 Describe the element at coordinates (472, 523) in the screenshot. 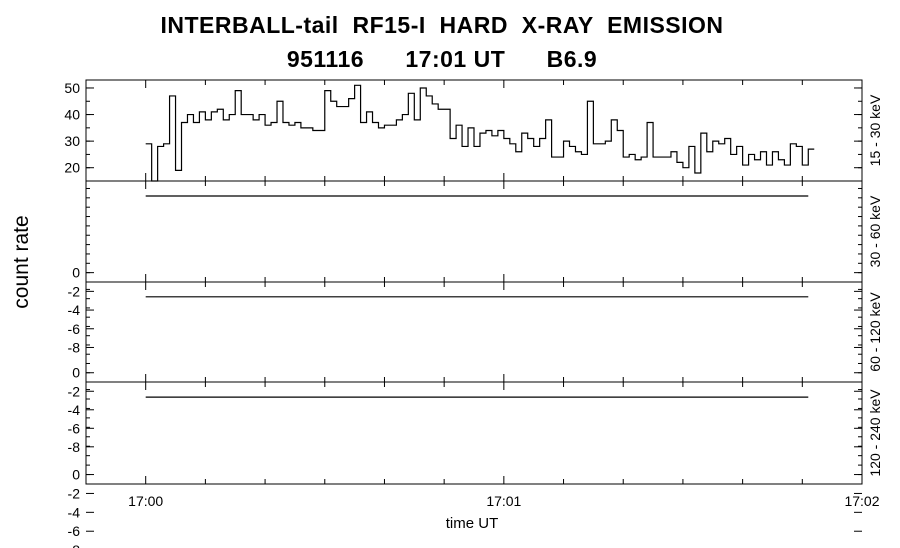

I see `x-axis-label: time UT` at that location.